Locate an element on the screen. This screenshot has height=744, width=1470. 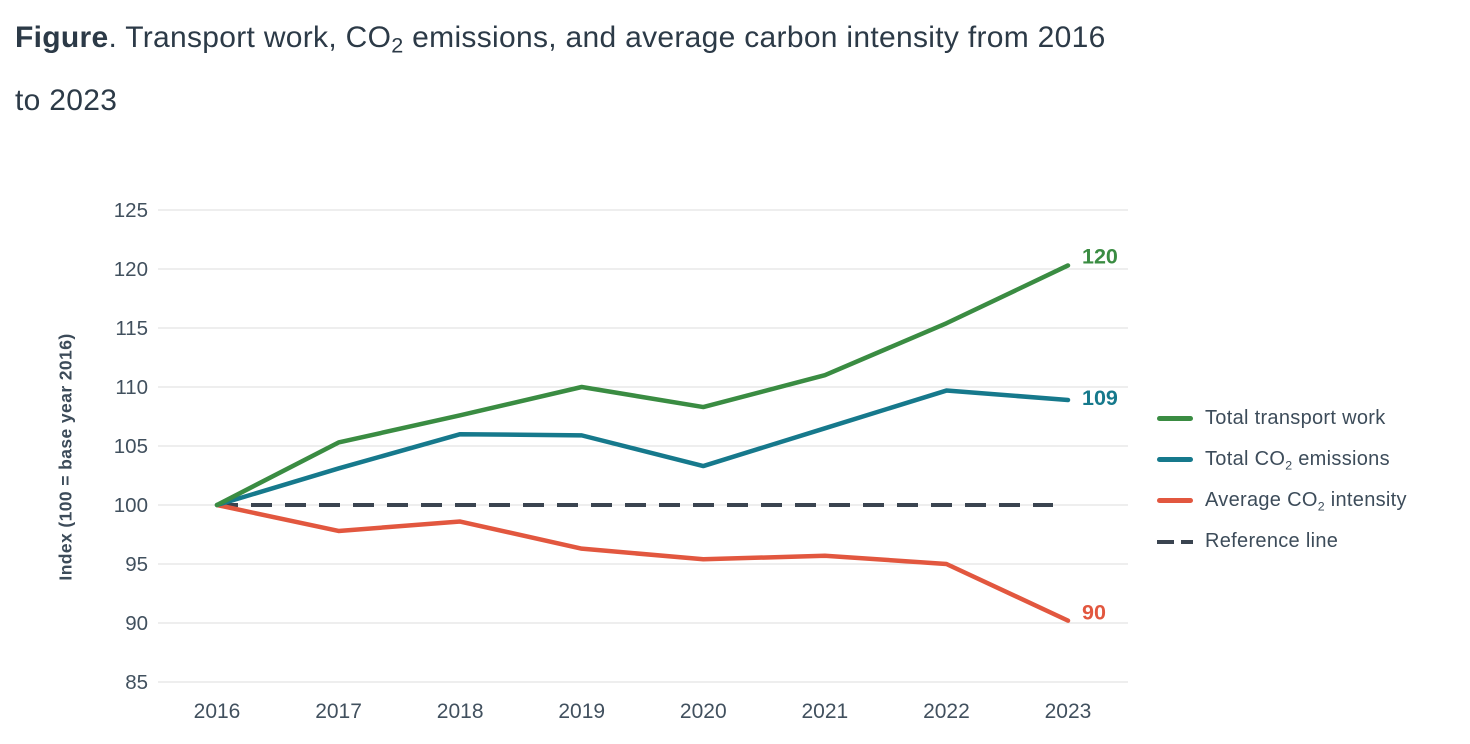
legend-item-average-co2-intensity: Average CO2 intensity is located at coordinates (1282, 500).